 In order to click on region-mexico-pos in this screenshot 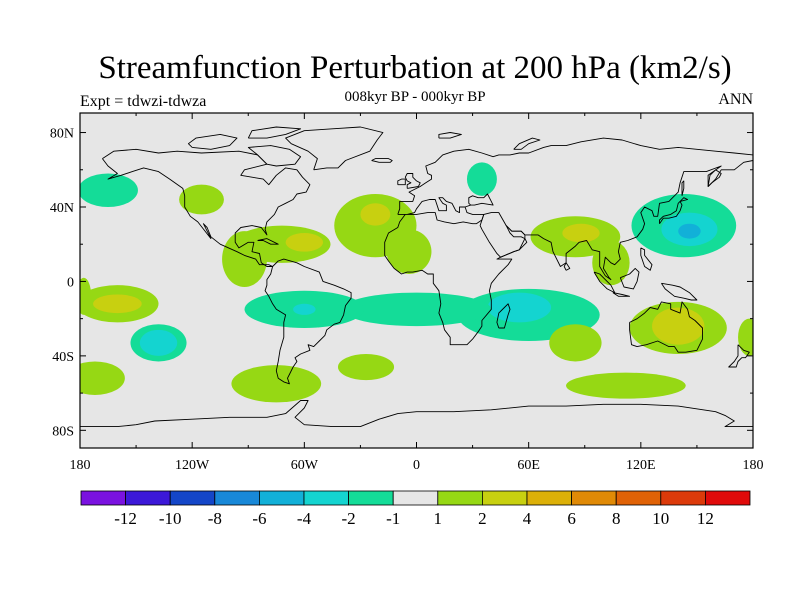, I will do `click(244, 259)`.